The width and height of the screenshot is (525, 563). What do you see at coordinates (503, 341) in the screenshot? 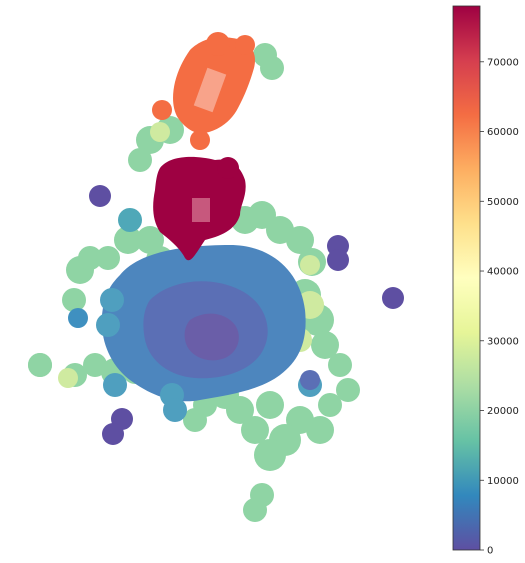
I see `colorbar-tick-label: 30000` at bounding box center [503, 341].